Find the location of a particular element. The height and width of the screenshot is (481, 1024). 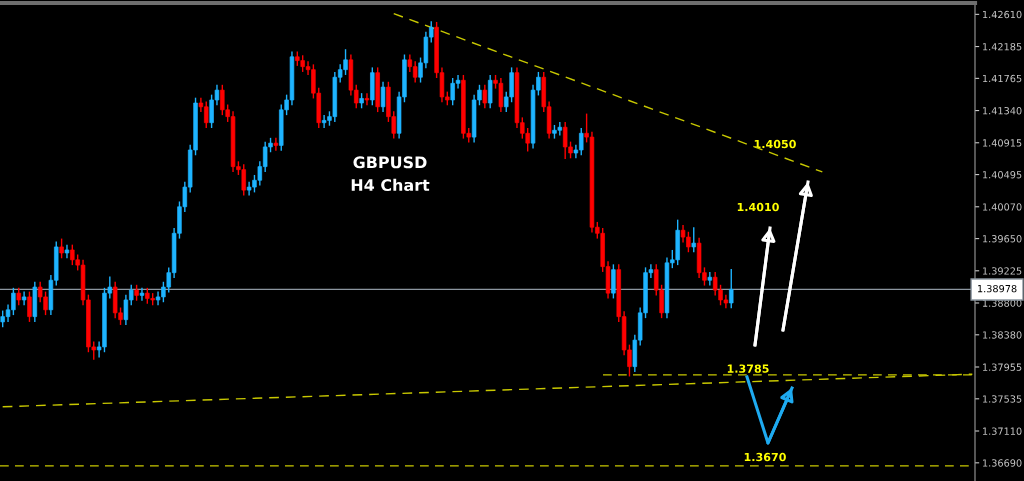

y-tick-label: 1.36690 is located at coordinates (1002, 463).